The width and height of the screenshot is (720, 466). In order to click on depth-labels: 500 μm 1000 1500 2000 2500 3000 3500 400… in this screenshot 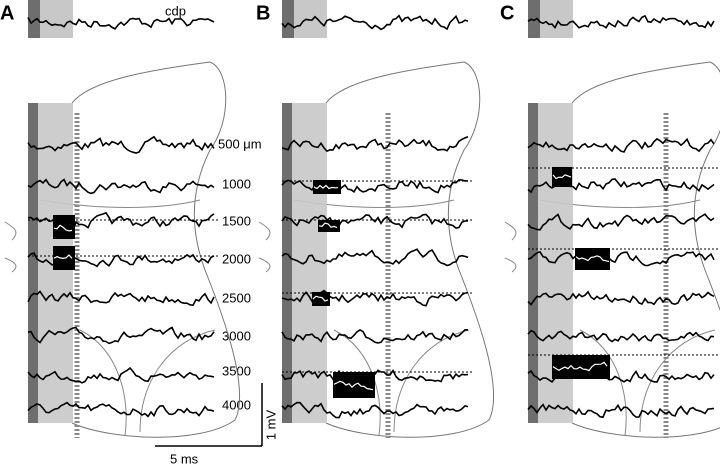, I will do `click(240, 274)`.